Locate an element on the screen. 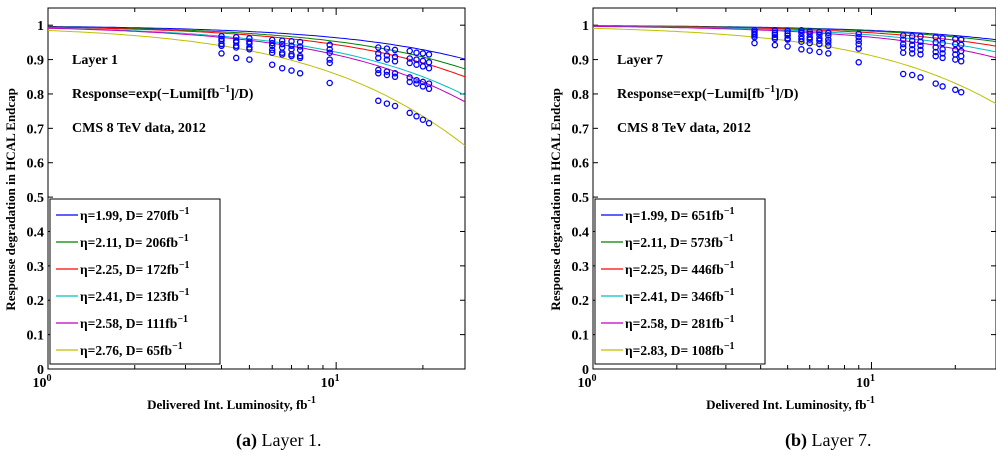 The height and width of the screenshot is (457, 996). y-tick-label: 0.9 is located at coordinates (581, 61).